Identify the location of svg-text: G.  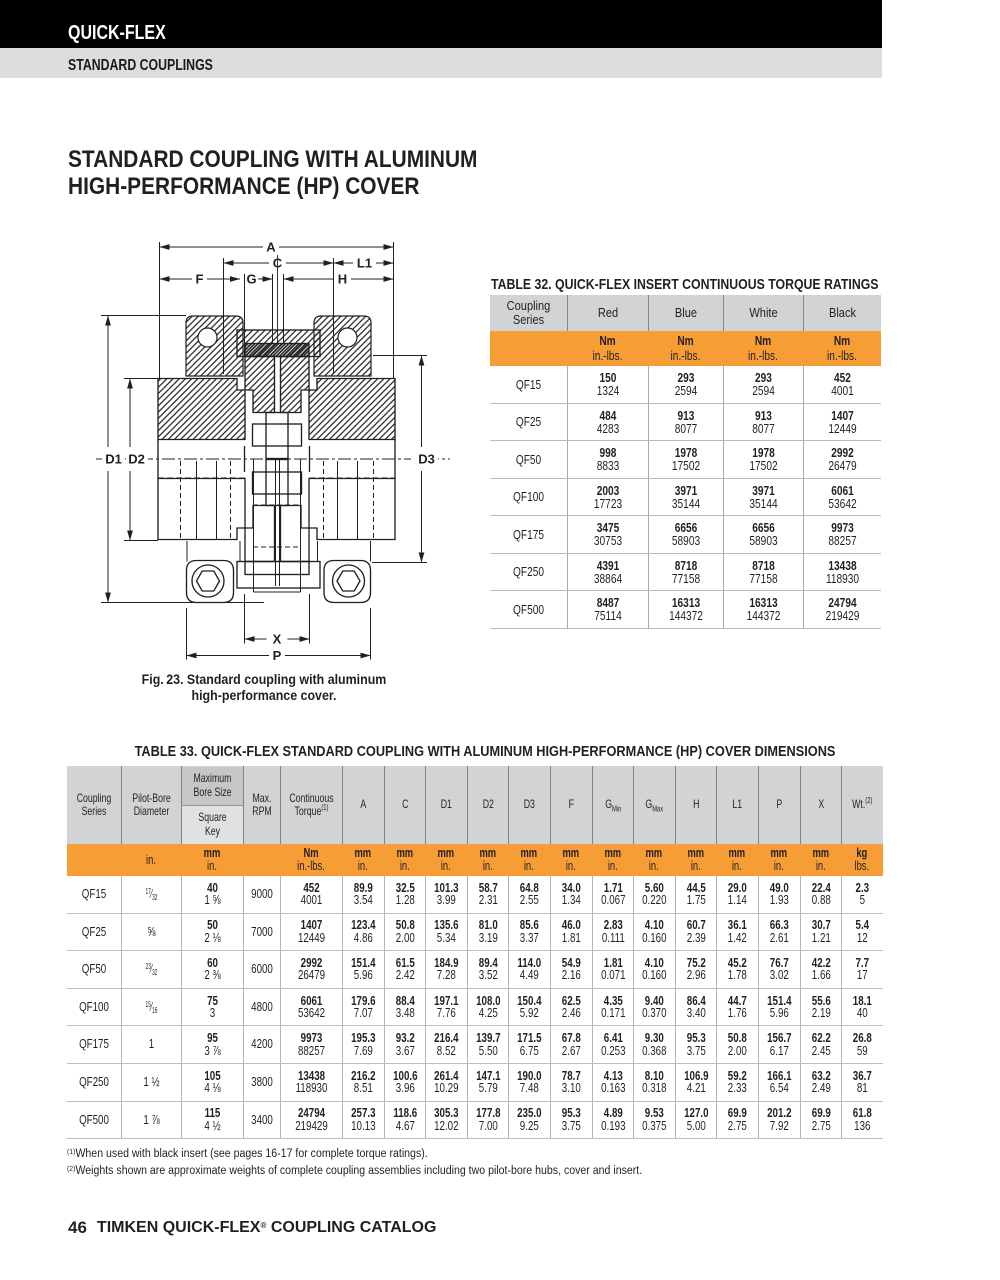
(251, 279).